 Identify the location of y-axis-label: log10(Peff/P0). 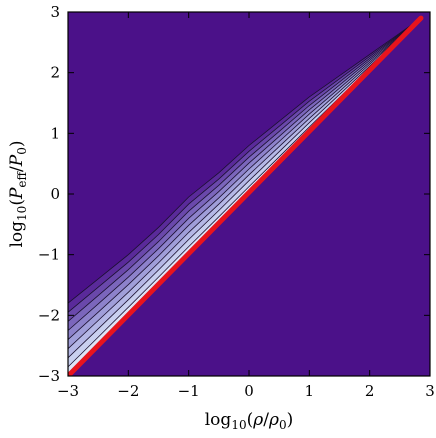
(18, 193).